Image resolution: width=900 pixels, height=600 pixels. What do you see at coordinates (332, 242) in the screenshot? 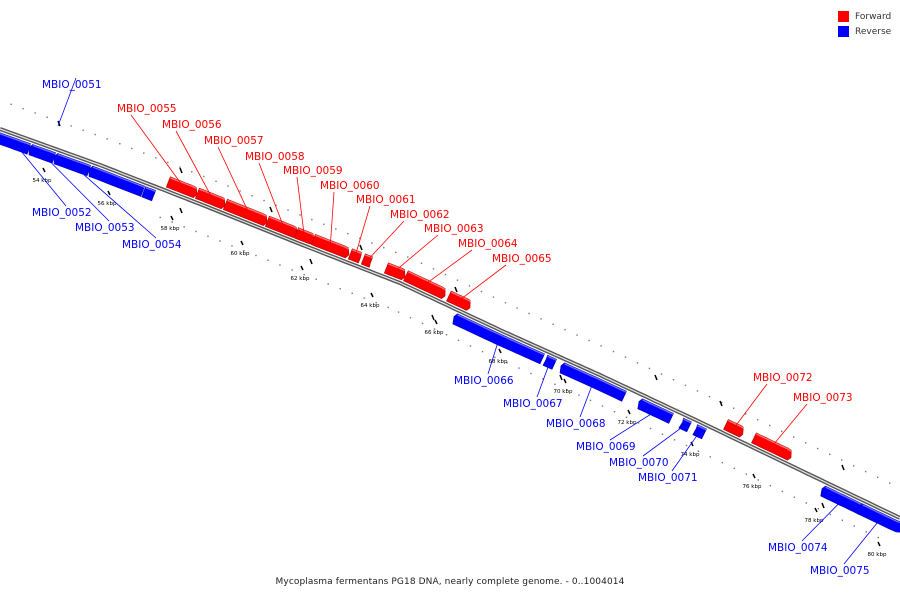
I see `gene-mbio-0060-highlight` at bounding box center [332, 242].